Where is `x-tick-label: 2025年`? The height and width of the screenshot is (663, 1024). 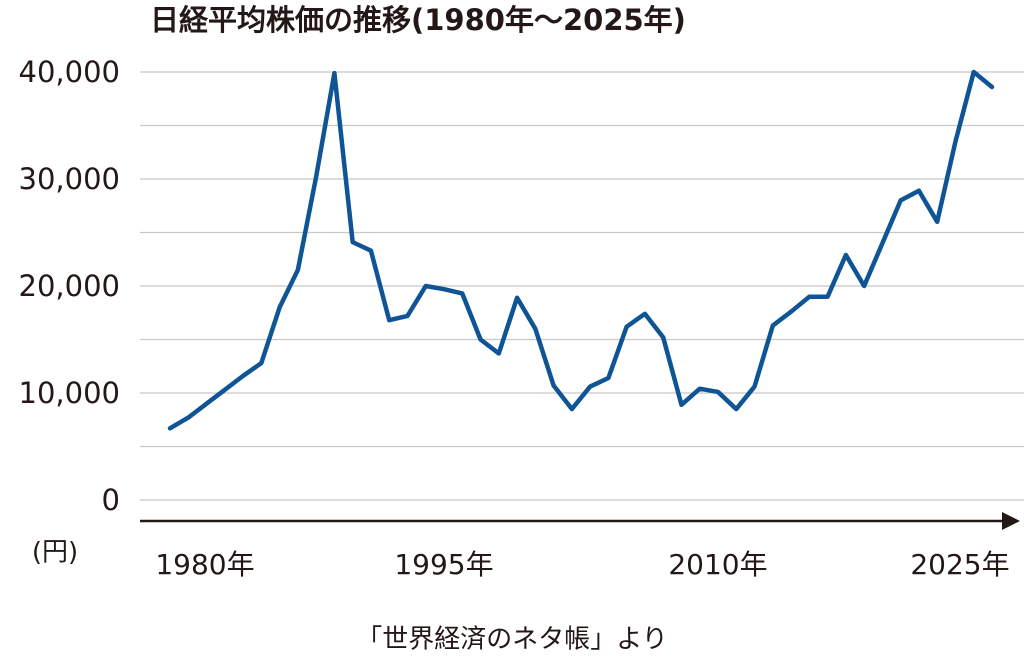 x-tick-label: 2025年 is located at coordinates (959, 564).